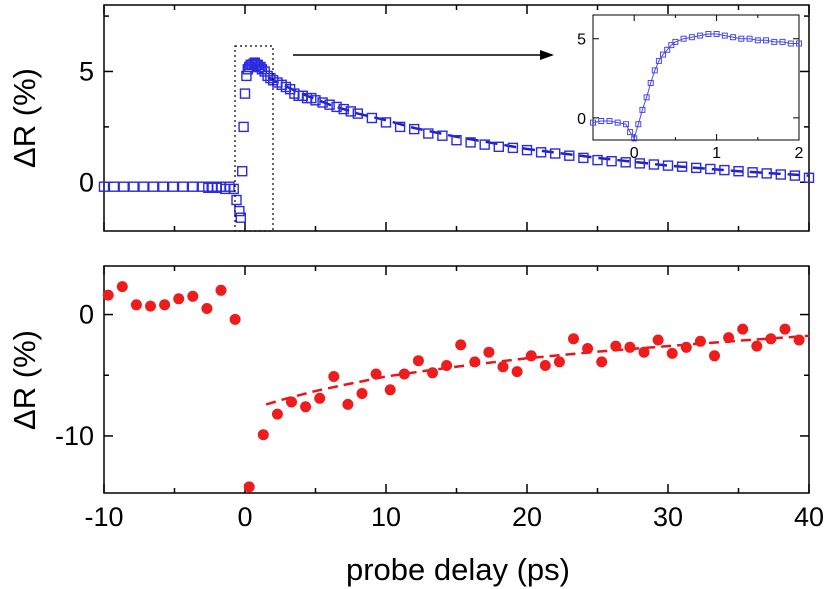  What do you see at coordinates (716, 153) in the screenshot?
I see `inset-x-tick-label: 1` at bounding box center [716, 153].